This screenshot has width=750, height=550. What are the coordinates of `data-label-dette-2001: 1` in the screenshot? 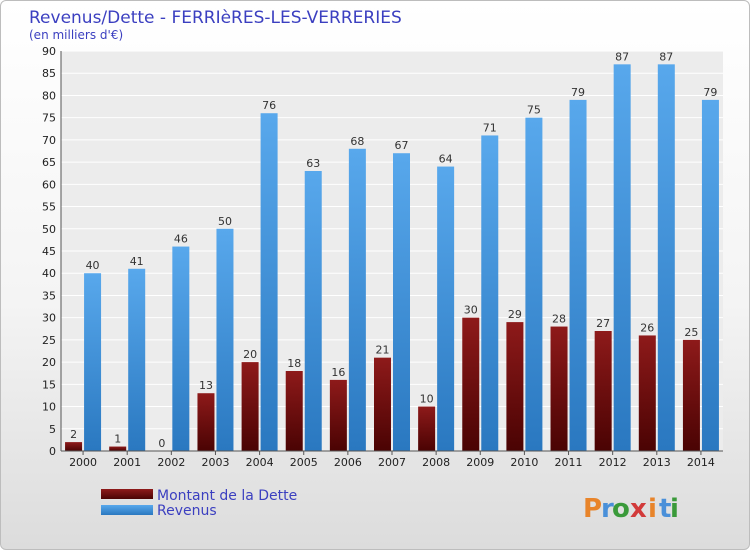 It's located at (117, 439).